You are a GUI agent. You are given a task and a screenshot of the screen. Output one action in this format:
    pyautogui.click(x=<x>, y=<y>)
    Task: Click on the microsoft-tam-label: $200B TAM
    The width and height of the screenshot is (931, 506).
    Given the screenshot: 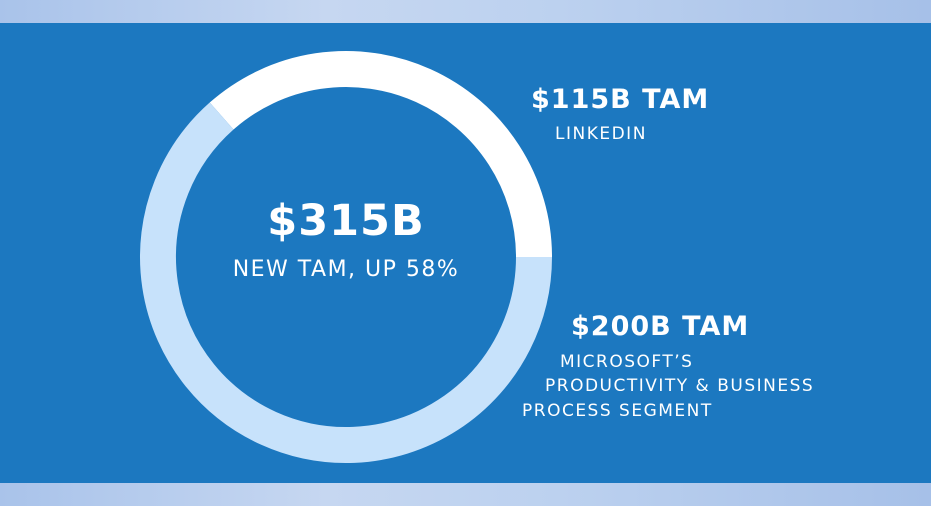 What is the action you would take?
    pyautogui.click(x=660, y=326)
    